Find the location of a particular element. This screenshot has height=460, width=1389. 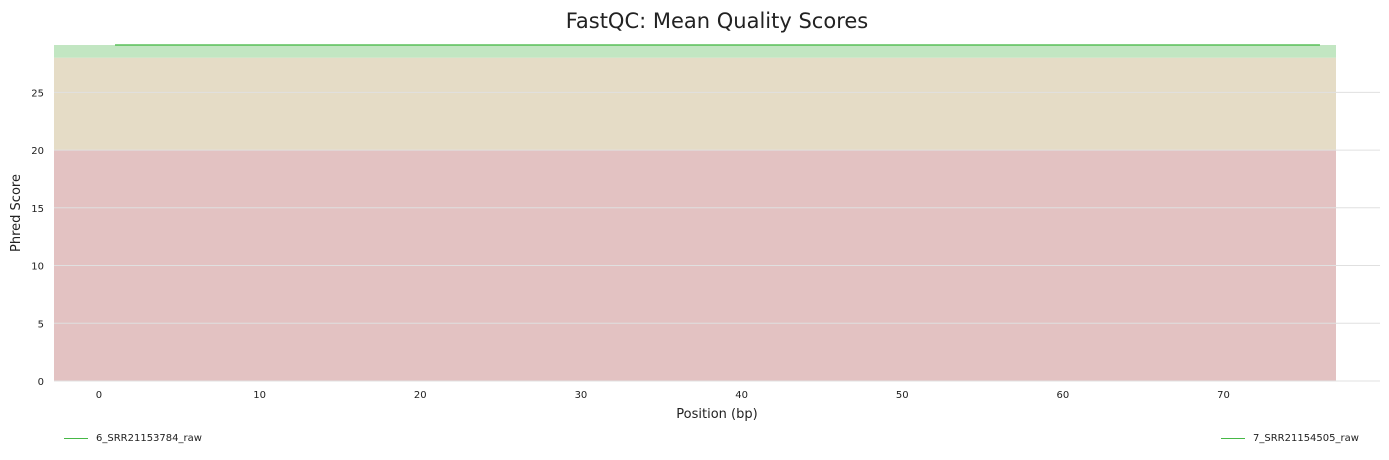

x-tick-label: 20 is located at coordinates (420, 395).